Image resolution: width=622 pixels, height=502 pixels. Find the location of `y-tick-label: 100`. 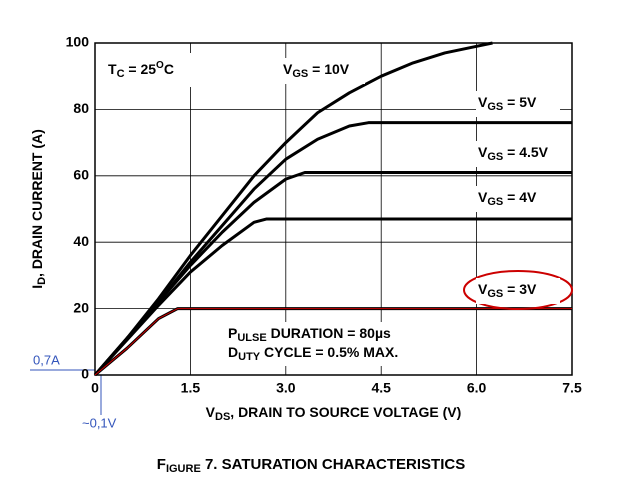

y-tick-label: 100 is located at coordinates (78, 42).